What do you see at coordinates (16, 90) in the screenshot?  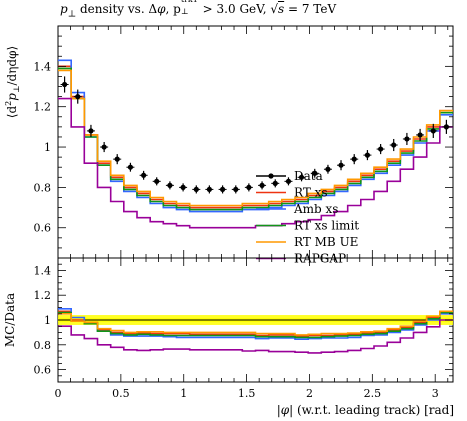 I see `ylabel-sub: ⊥` at bounding box center [16, 90].